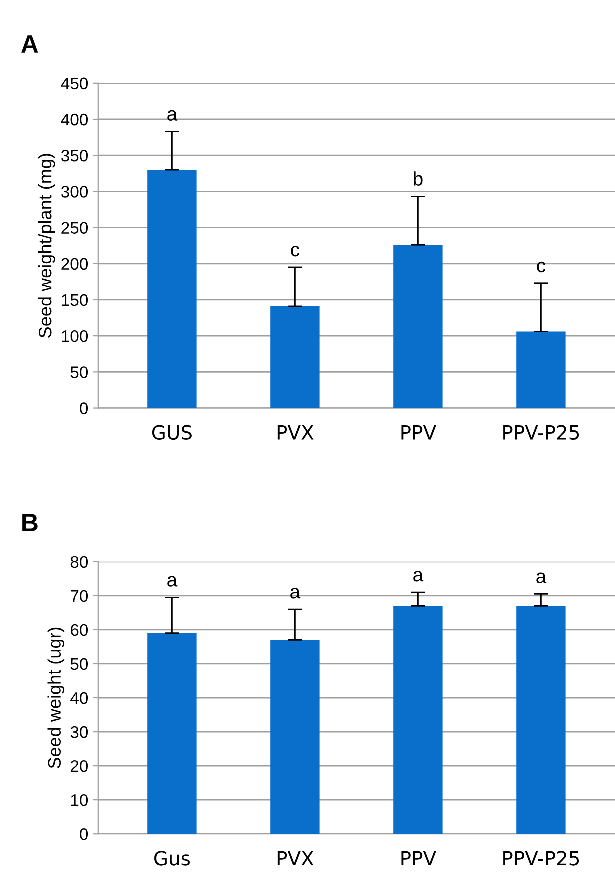 This screenshot has height=878, width=615. I want to click on y-tick-label: 70, so click(79, 596).